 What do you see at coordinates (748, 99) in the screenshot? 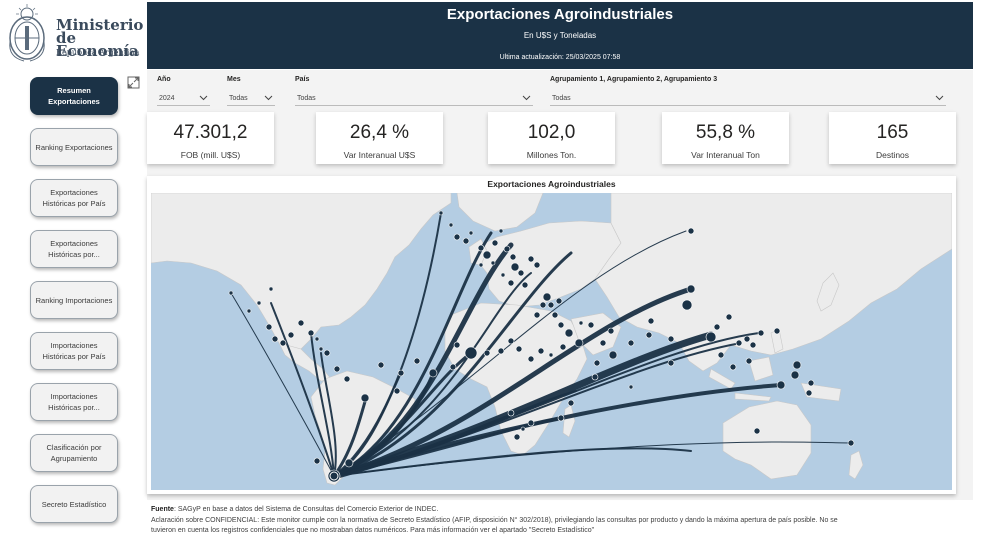
I see `group-filter-dropdown: Todas` at bounding box center [748, 99].